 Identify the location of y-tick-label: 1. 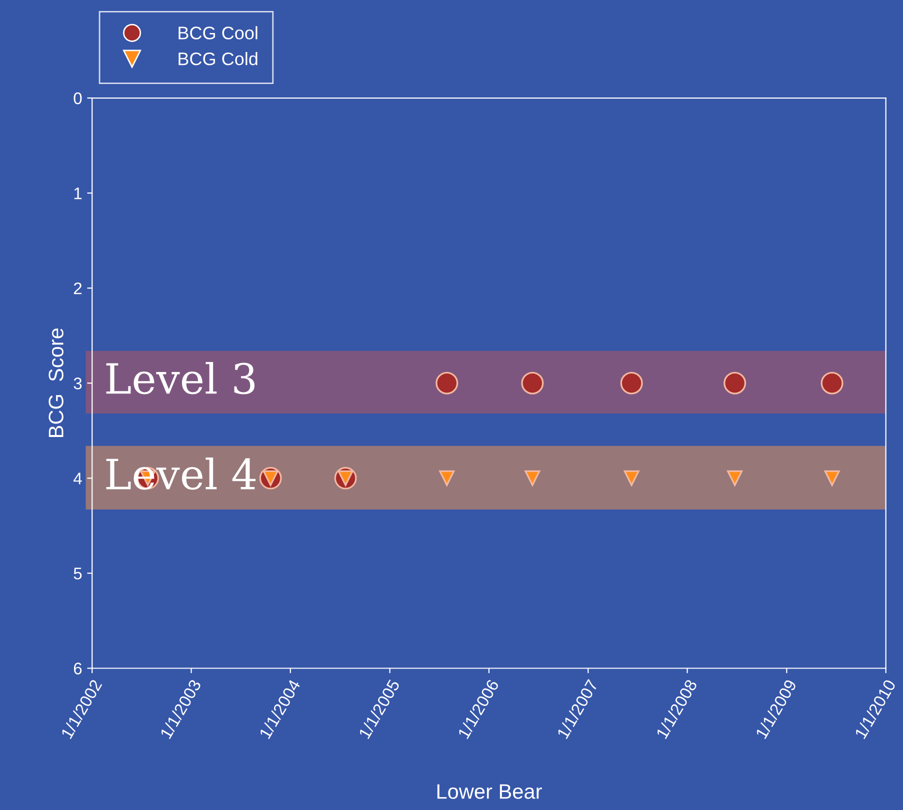
(78, 194).